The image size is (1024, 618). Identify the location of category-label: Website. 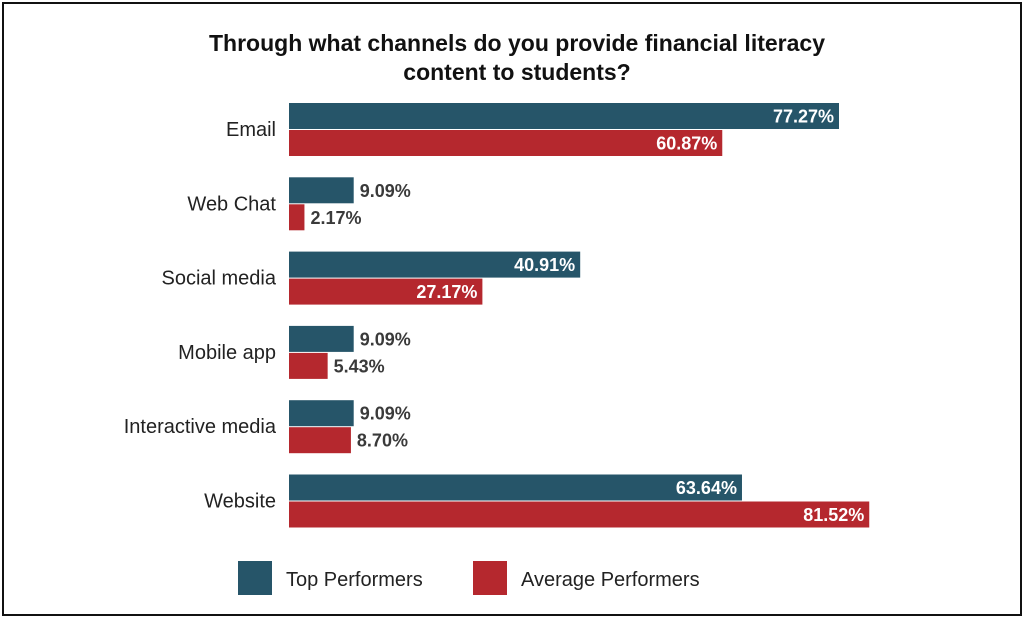
(240, 502).